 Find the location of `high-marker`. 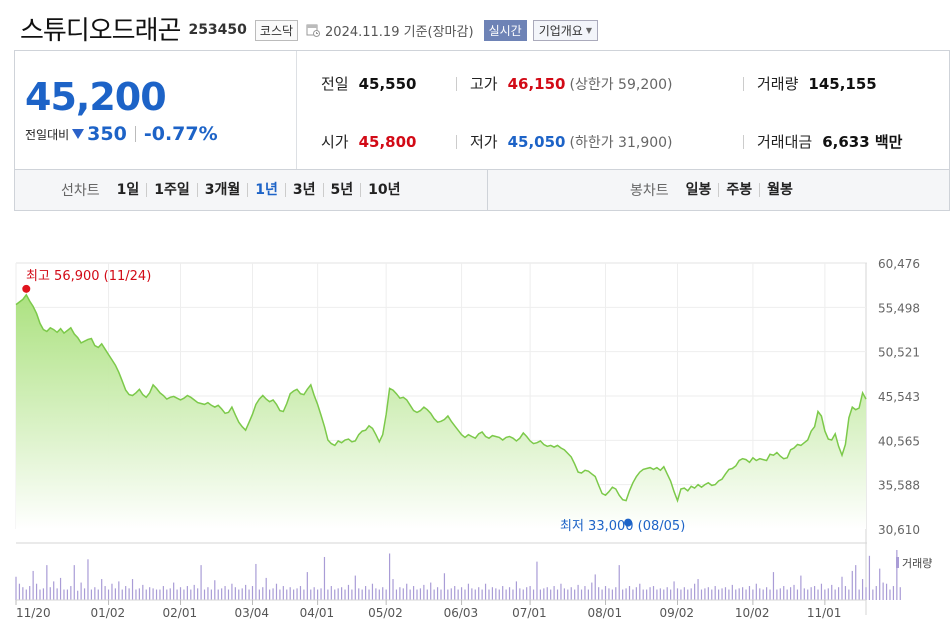

high-marker is located at coordinates (26, 288).